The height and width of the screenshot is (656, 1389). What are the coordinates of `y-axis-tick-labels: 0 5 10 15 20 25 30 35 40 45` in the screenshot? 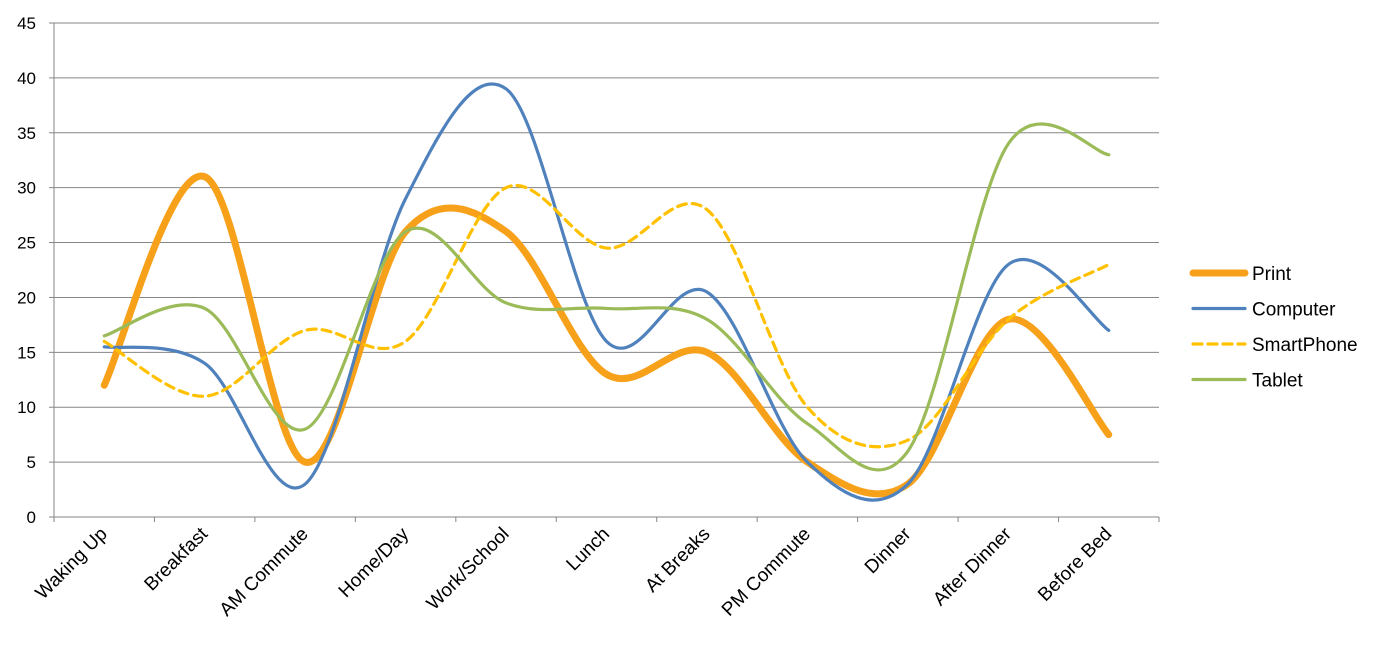 It's located at (26, 270).